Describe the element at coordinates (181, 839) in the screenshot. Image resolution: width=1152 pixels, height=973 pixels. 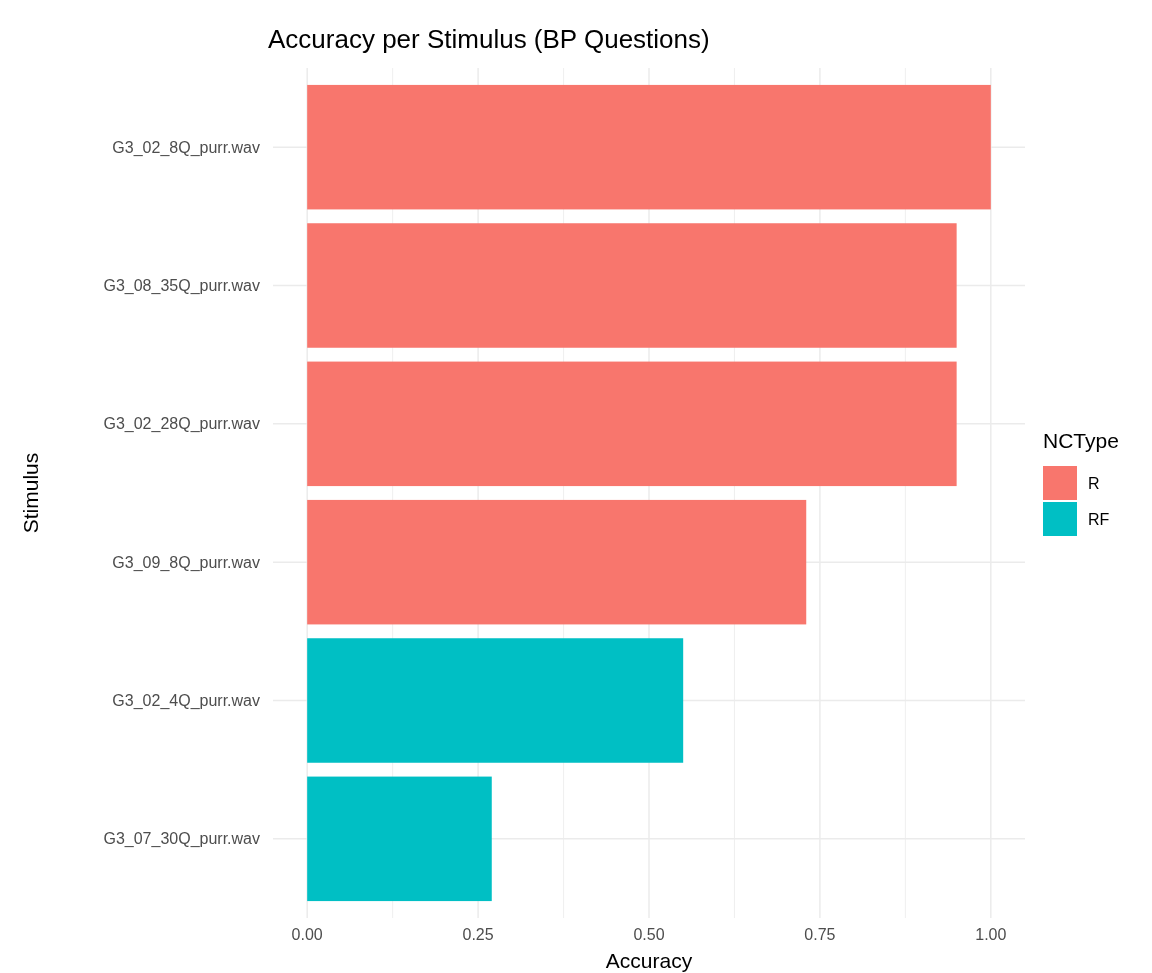
I see `y-tick-label: G3_07_30Q_purr.wav` at that location.